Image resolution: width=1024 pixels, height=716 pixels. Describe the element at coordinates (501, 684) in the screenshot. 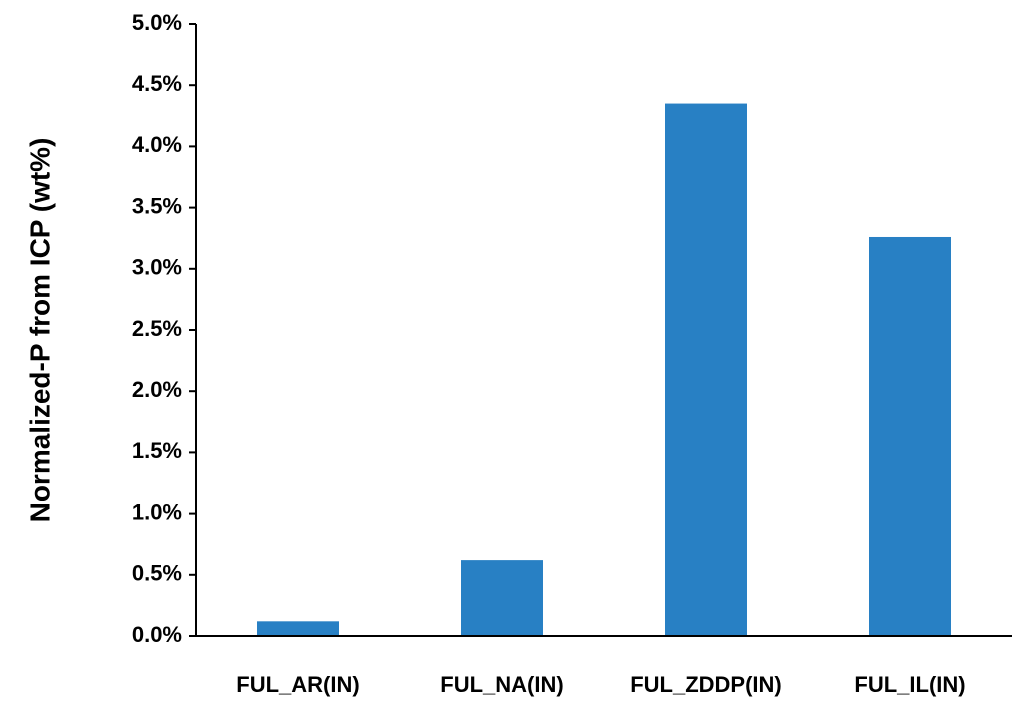

I see `x-tick-label: FUL_NA(IN)` at that location.